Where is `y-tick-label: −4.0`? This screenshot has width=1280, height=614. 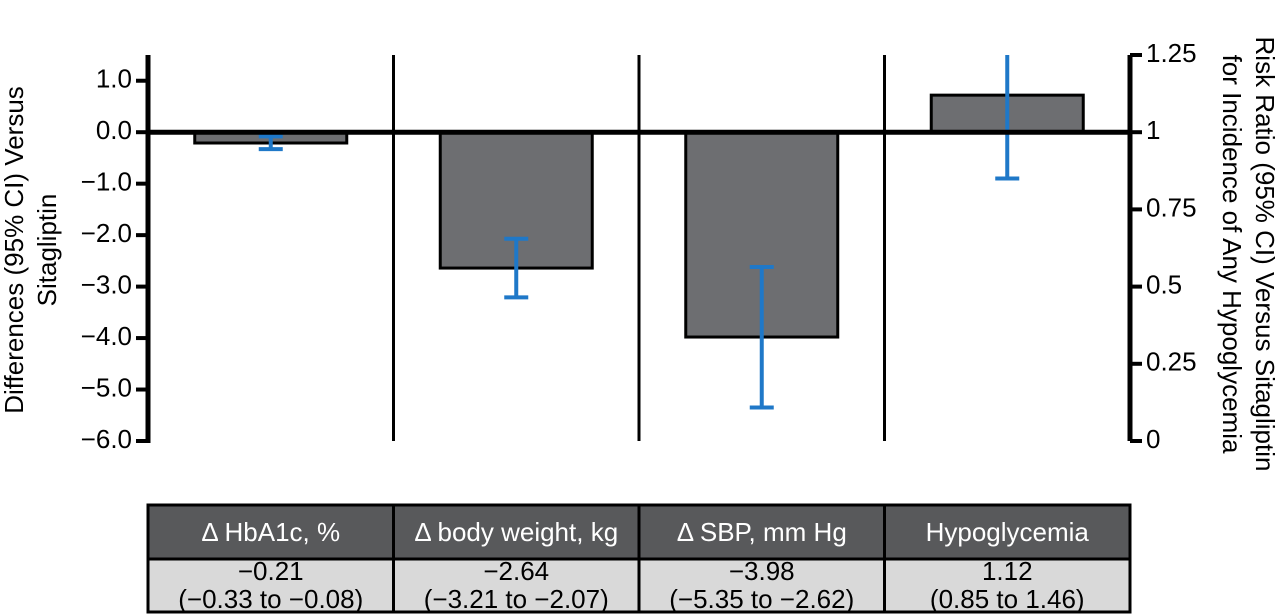
y-tick-label: −4.0 is located at coordinates (106, 336).